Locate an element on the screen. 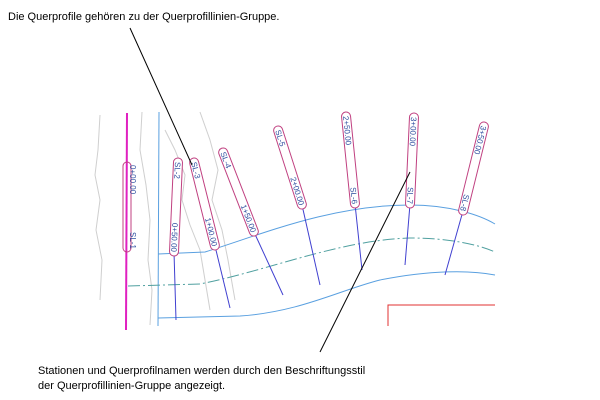 This screenshot has height=400, width=600. alignment-station: 0+00.00 is located at coordinates (132, 180).